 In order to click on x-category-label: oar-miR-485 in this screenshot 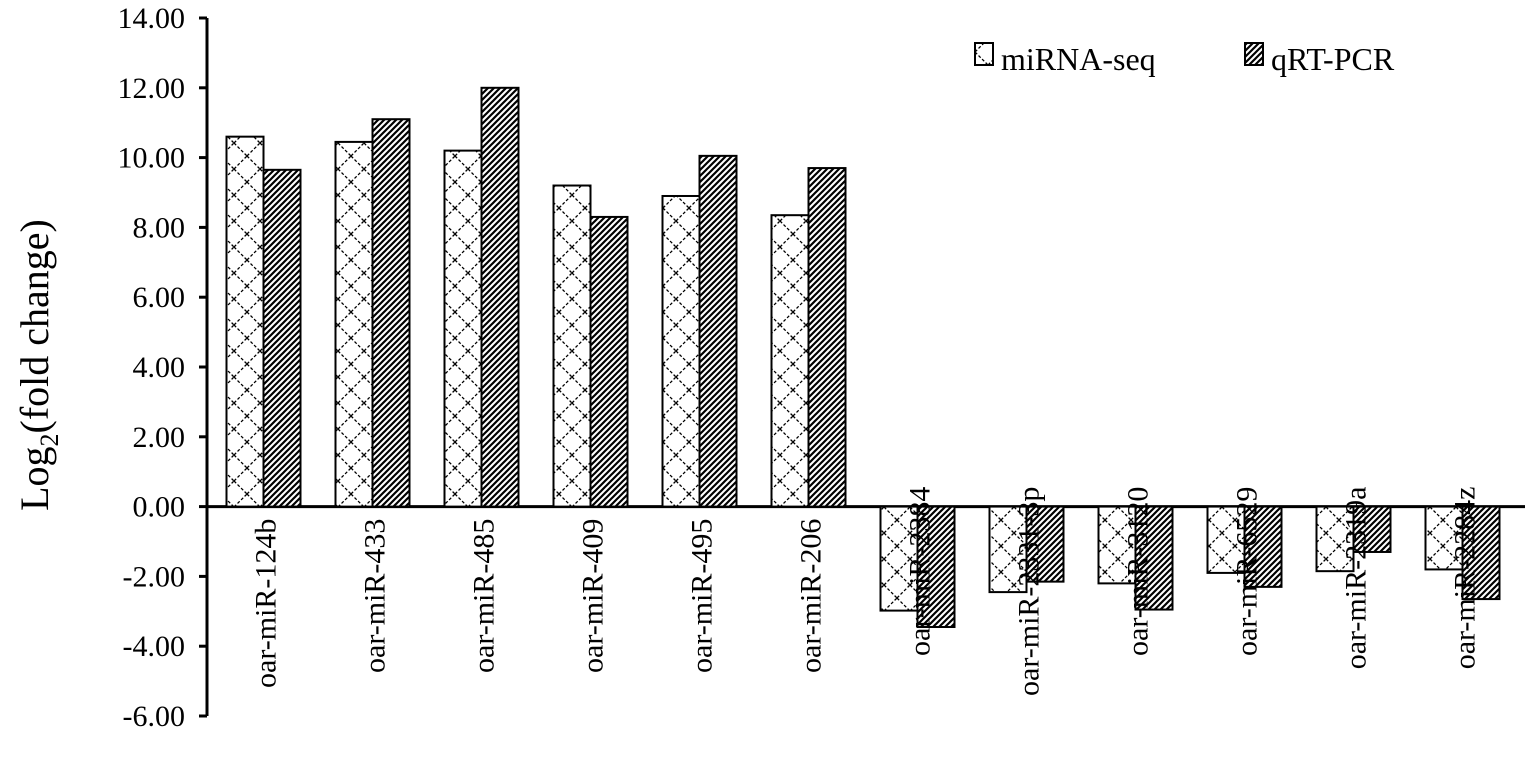, I will do `click(484, 596)`.